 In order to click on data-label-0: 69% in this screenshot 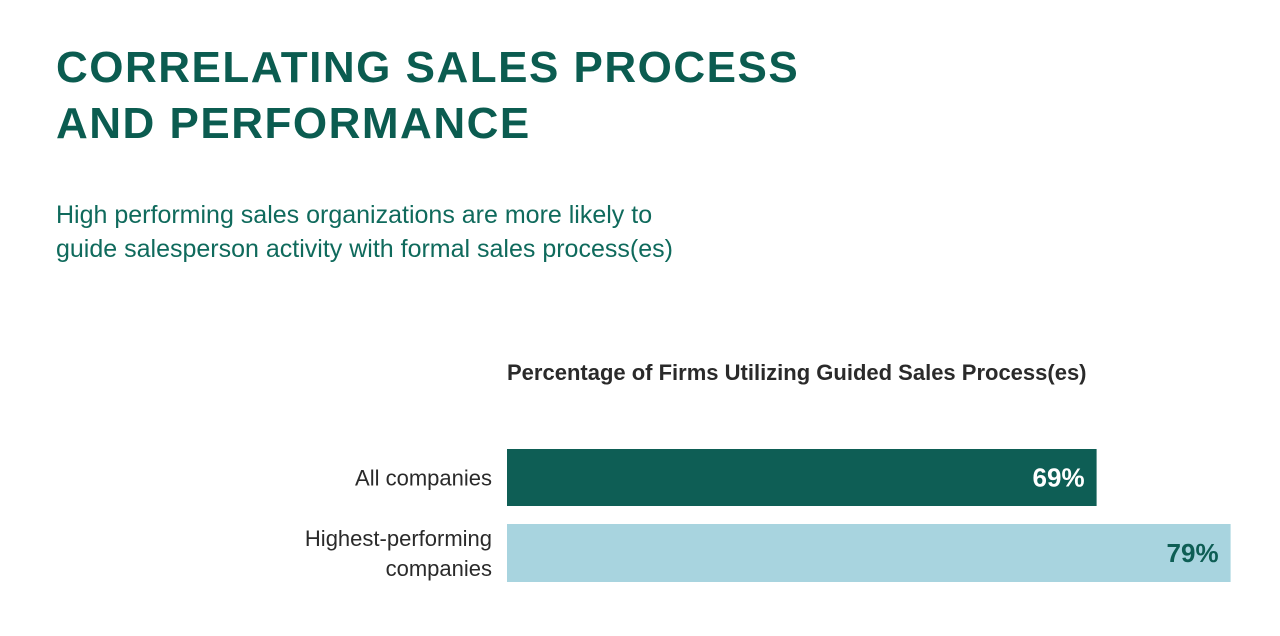, I will do `click(1059, 478)`.